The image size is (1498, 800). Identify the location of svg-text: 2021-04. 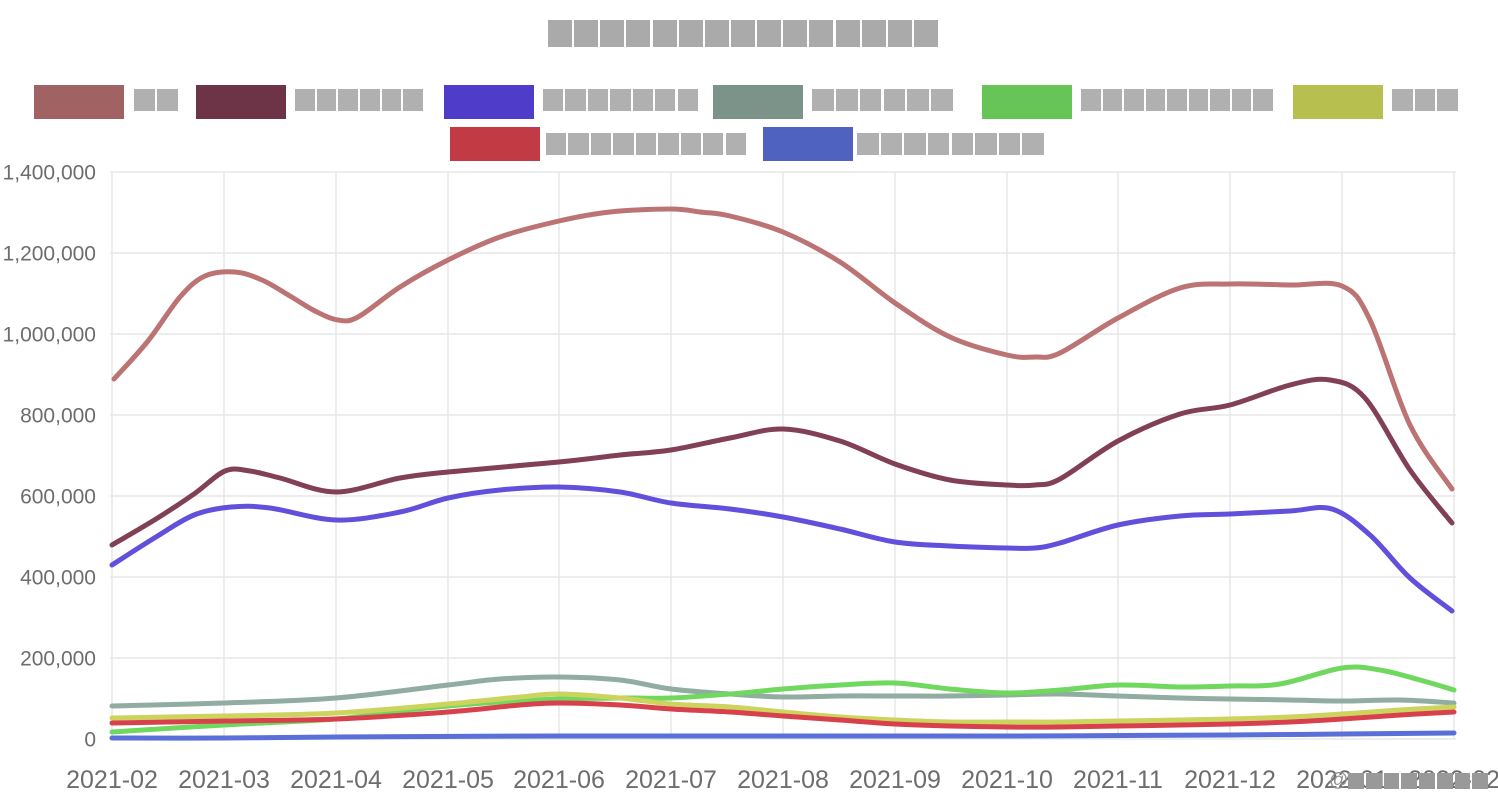
(336, 780).